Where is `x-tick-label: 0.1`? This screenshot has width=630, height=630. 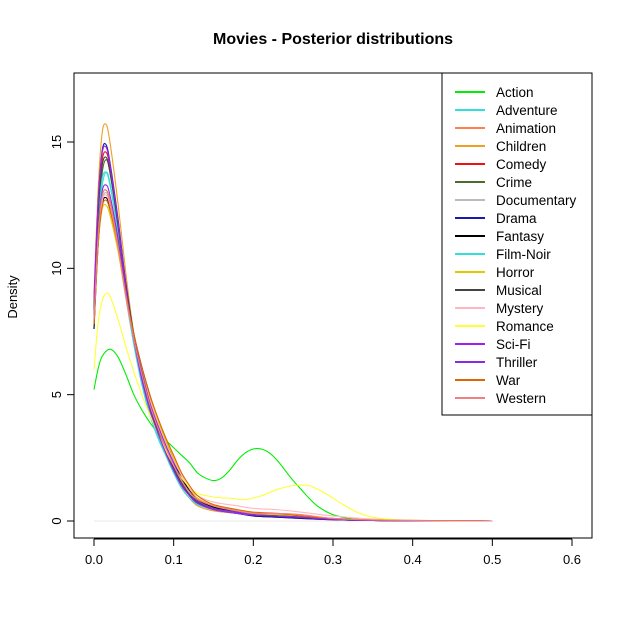
x-tick-label: 0.1 is located at coordinates (174, 559).